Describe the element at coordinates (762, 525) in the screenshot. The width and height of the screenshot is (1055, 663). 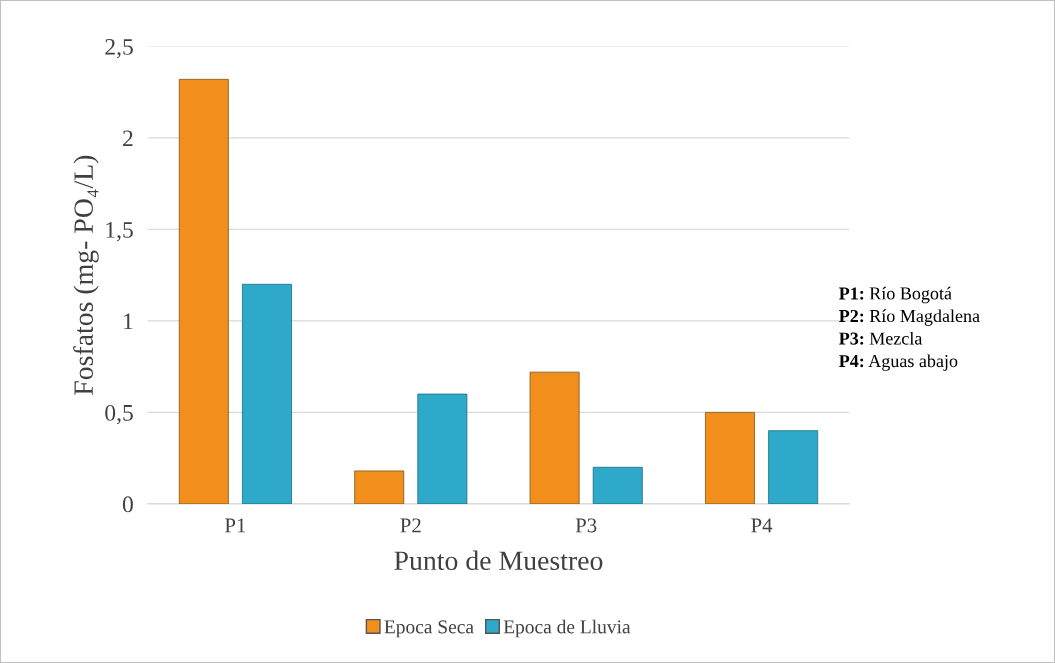
I see `x-tick-label: P4` at that location.